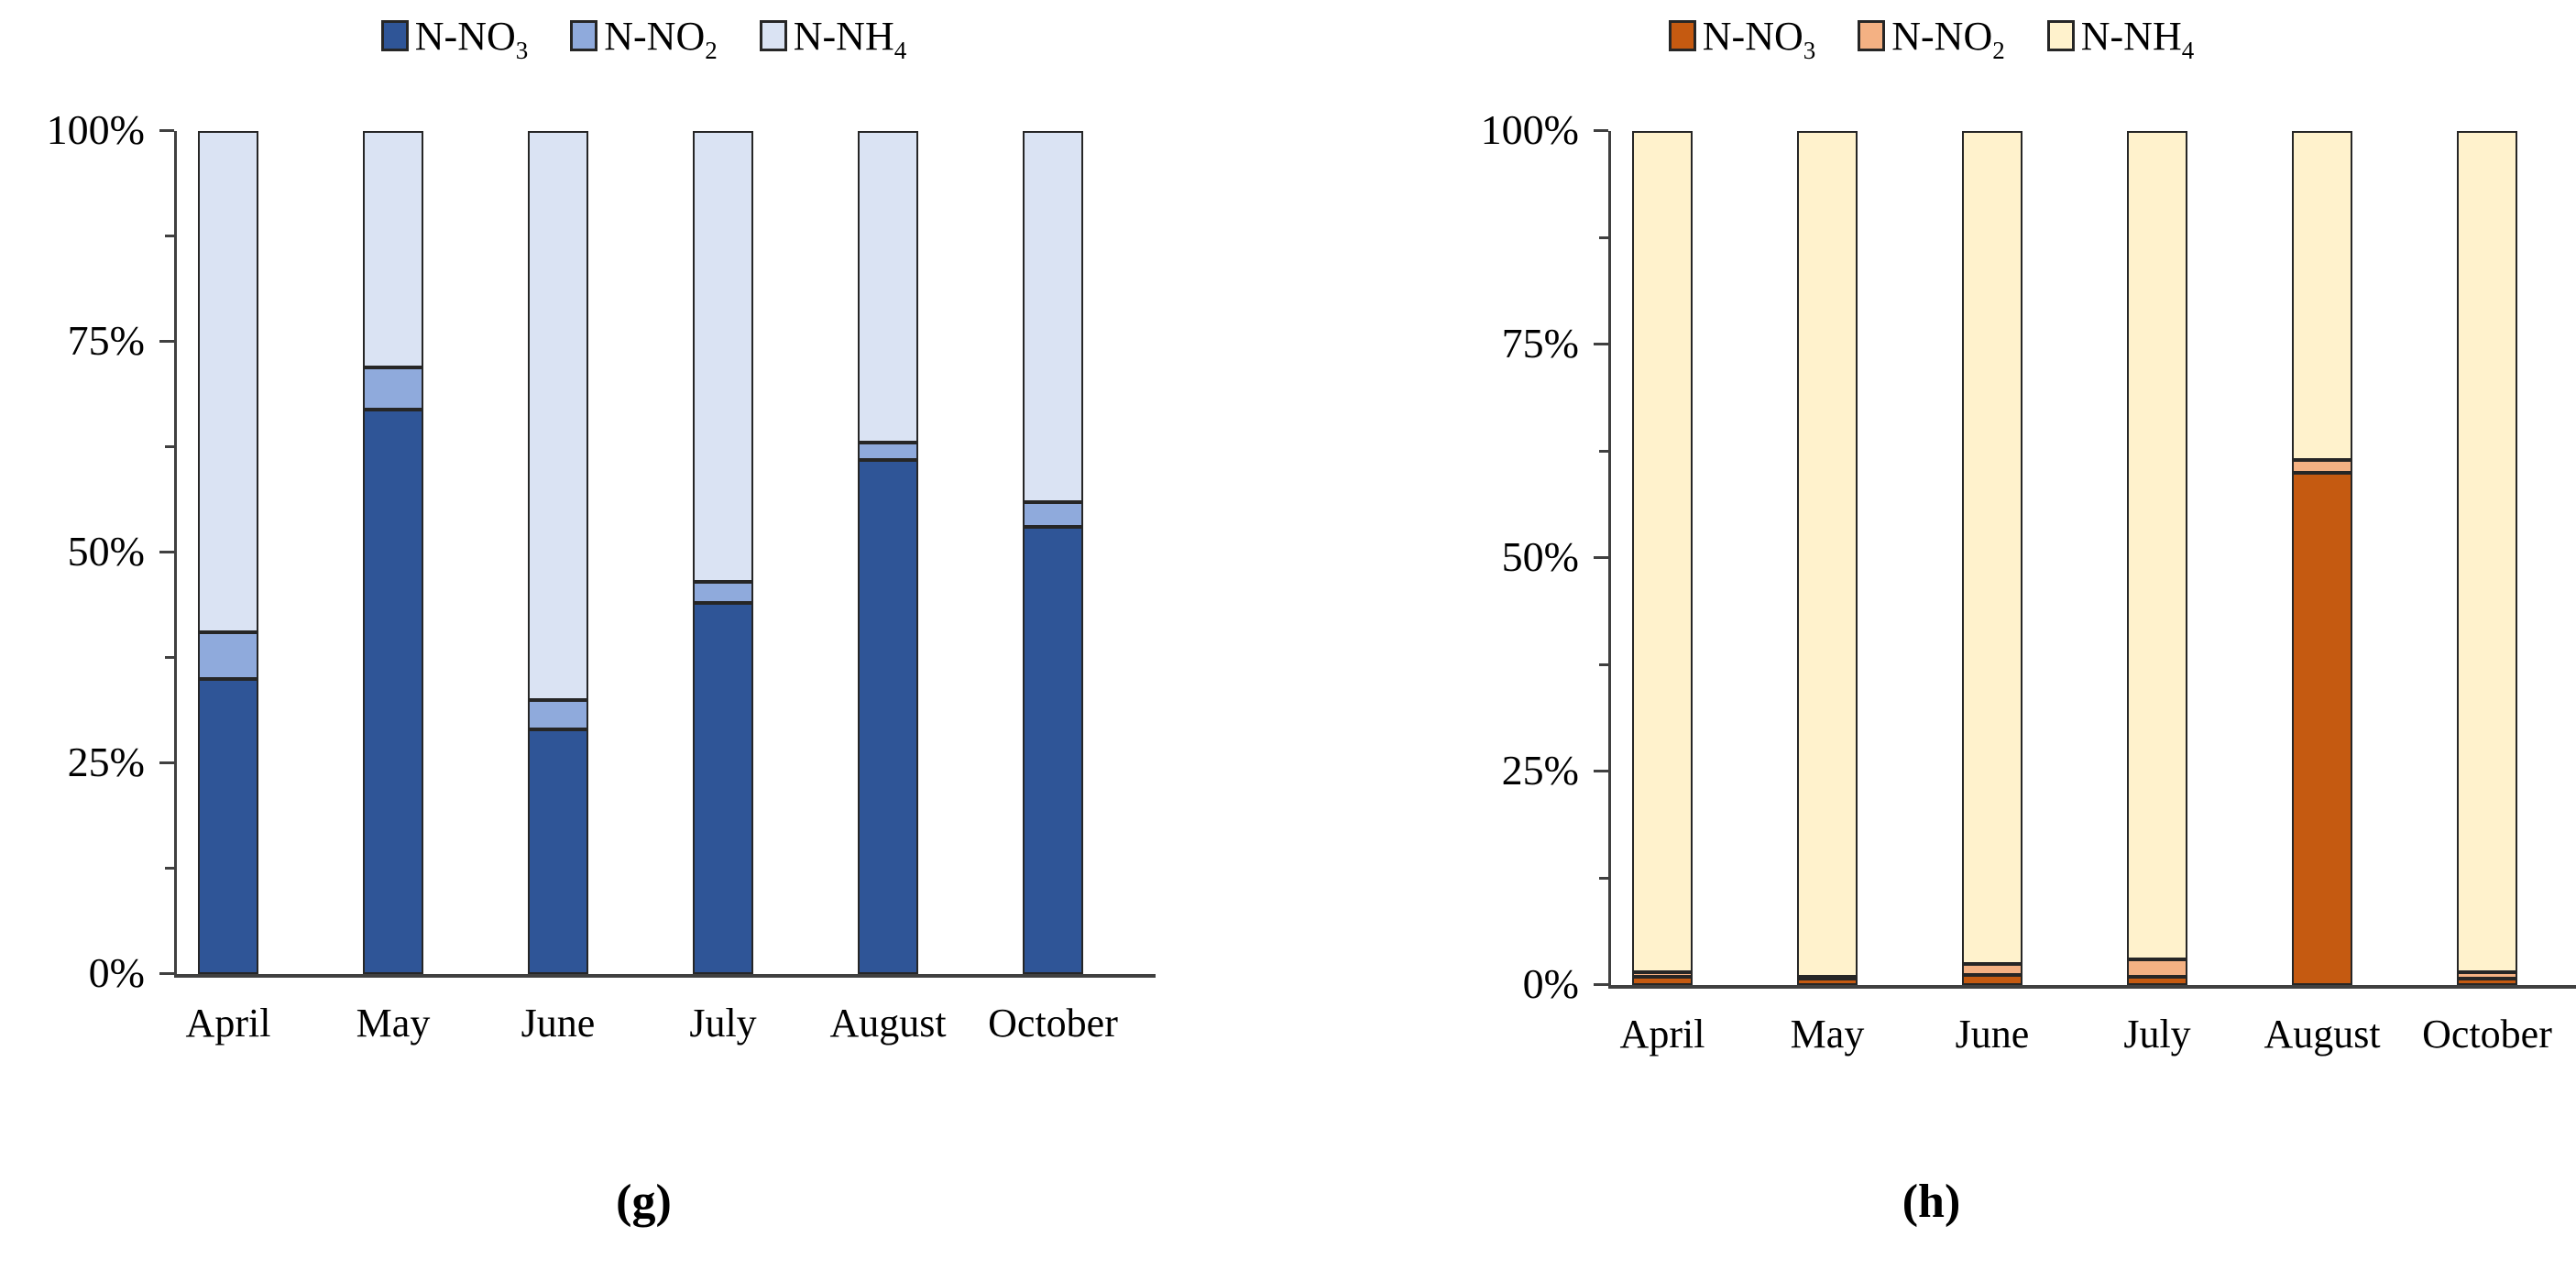 Image resolution: width=2576 pixels, height=1281 pixels. Describe the element at coordinates (1827, 1034) in the screenshot. I see `x-axis-label-may: May` at that location.